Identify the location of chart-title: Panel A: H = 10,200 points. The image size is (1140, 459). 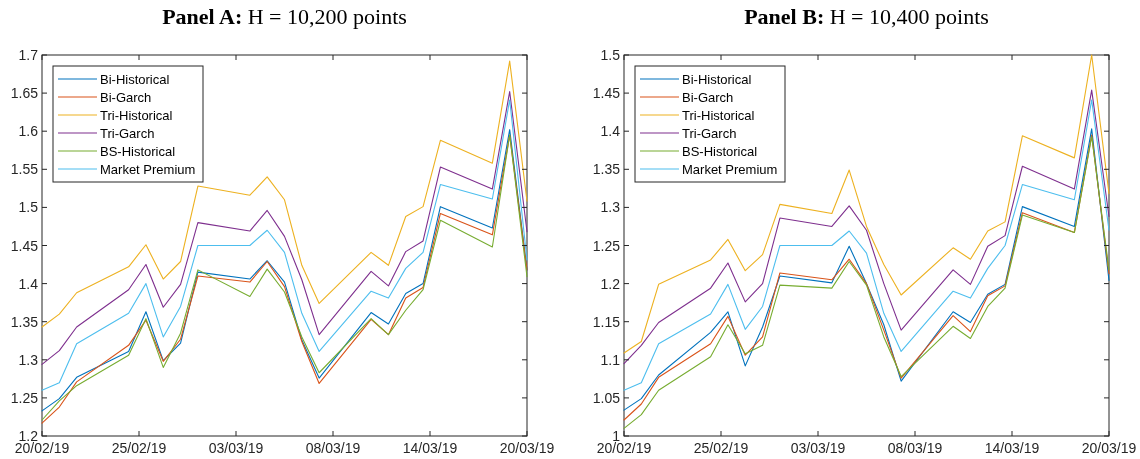
(284, 16).